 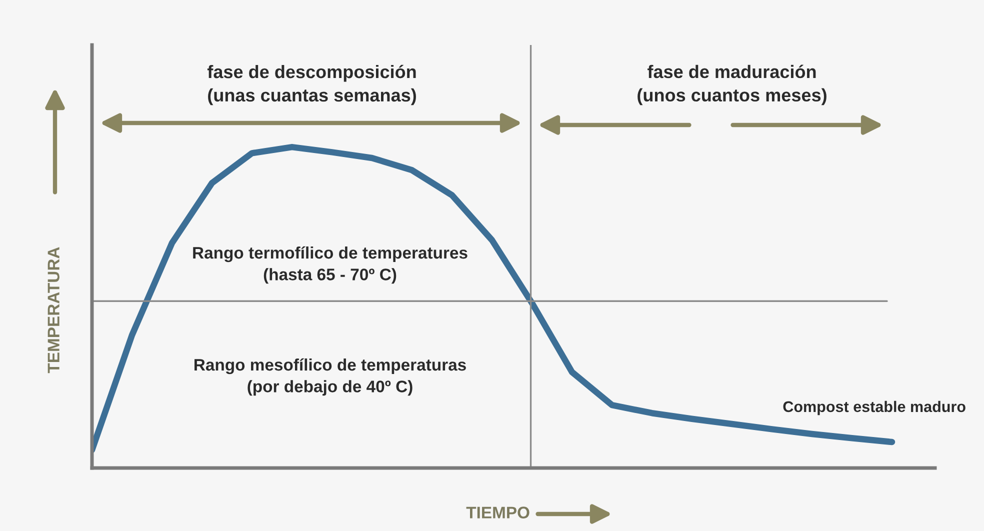 I want to click on annotation: Compost estable maduro, so click(x=874, y=408).